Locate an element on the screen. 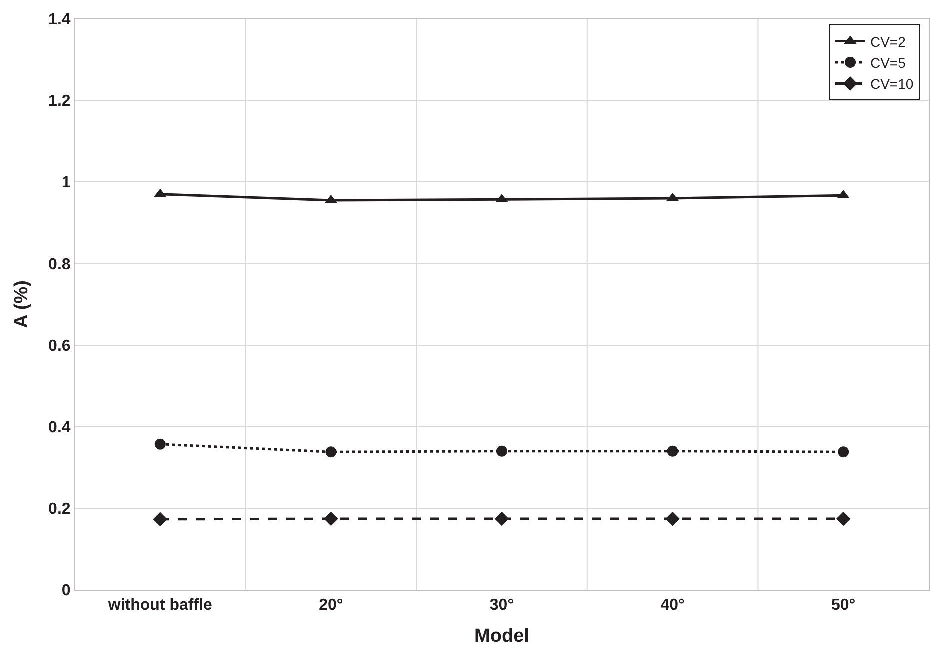 The image size is (944, 655). x-axis-title: Model is located at coordinates (502, 636).